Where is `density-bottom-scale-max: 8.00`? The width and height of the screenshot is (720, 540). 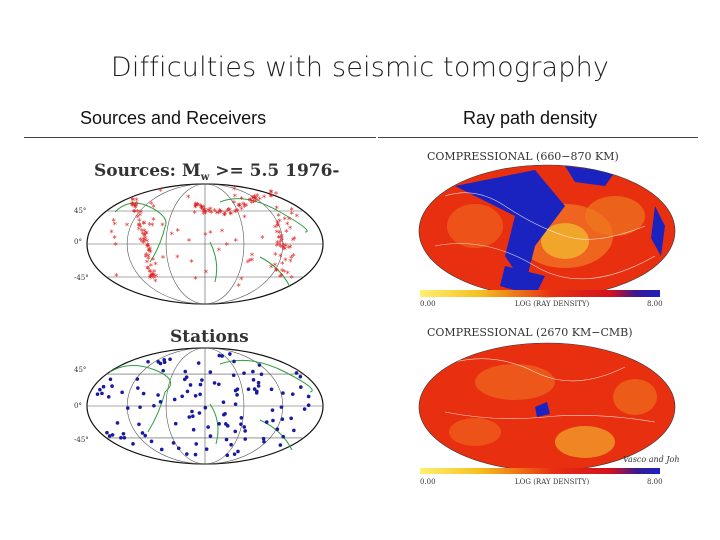
density-bottom-scale-max: 8.00 is located at coordinates (655, 482).